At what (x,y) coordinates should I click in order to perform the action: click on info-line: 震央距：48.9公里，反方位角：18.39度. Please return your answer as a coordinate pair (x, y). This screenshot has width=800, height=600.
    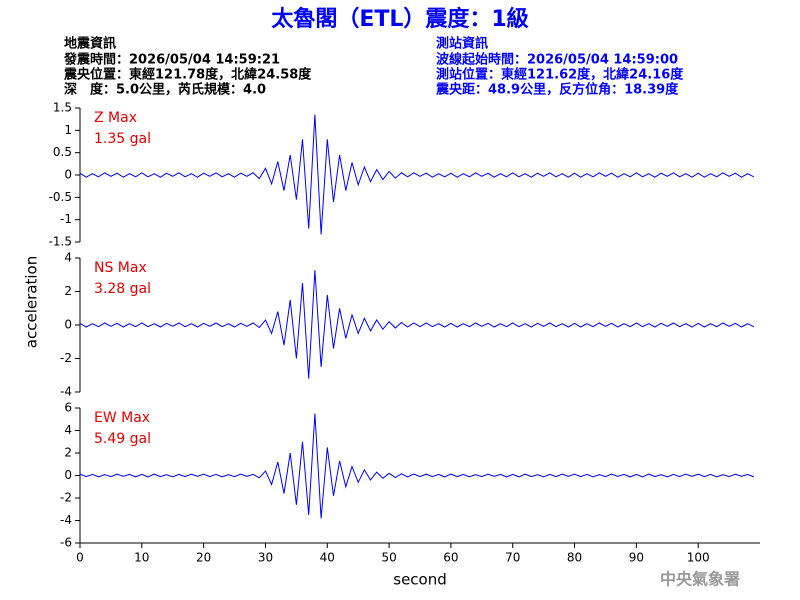
    Looking at the image, I should click on (557, 90).